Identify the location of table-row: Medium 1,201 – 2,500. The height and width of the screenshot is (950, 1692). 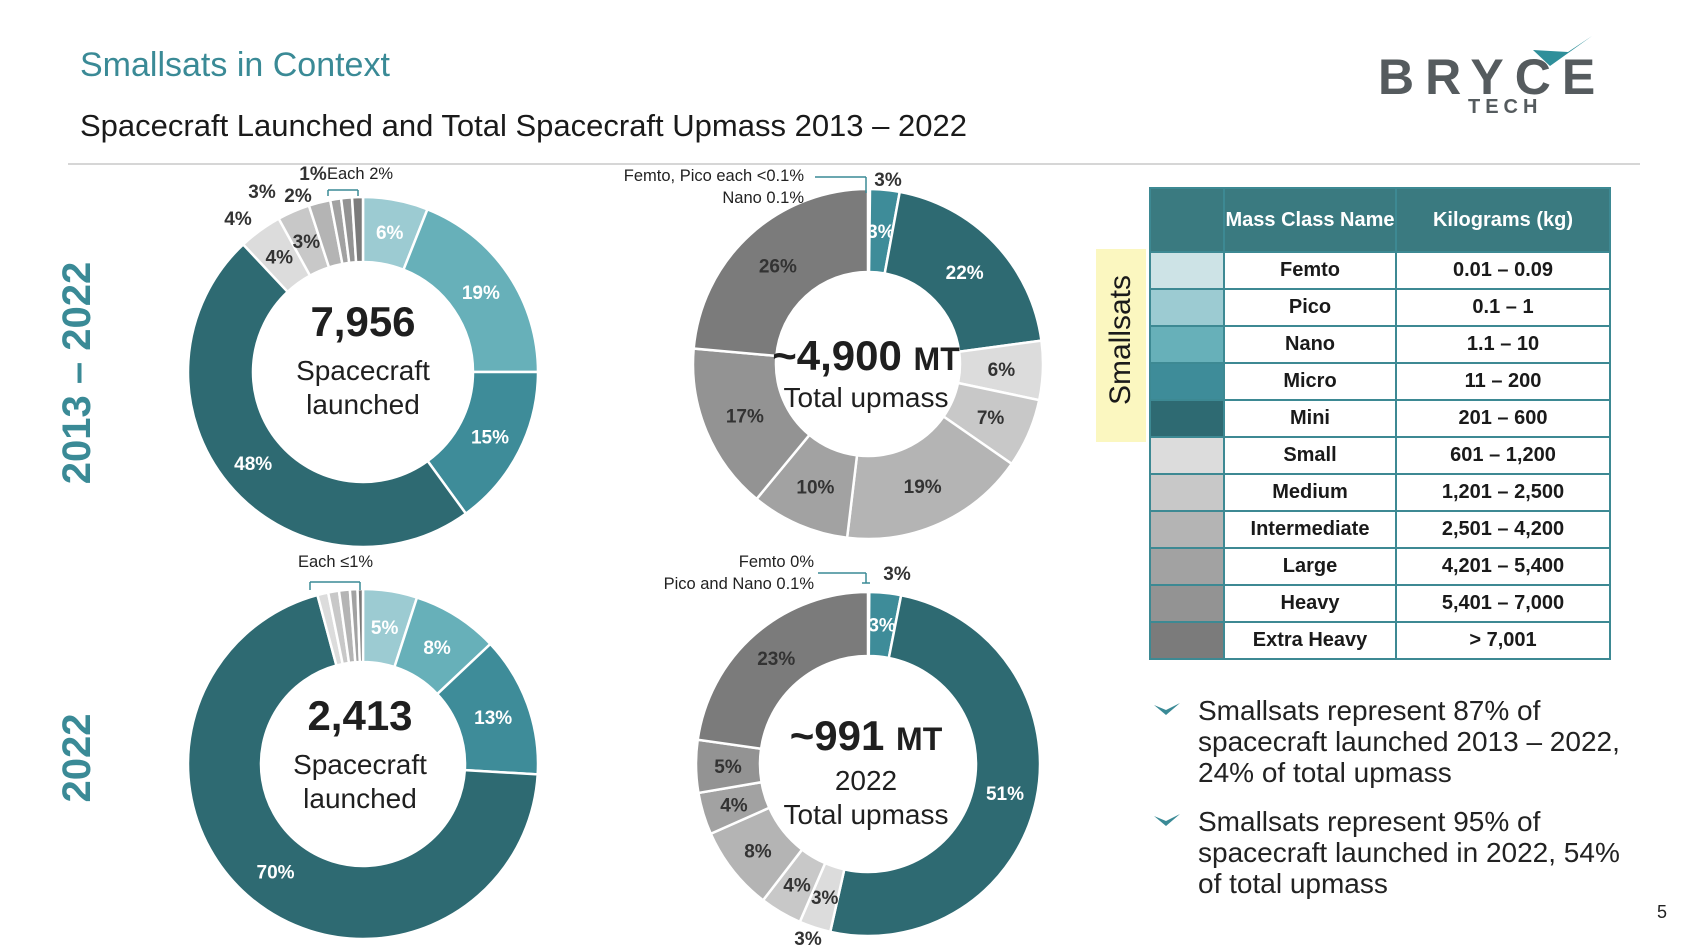
(1380, 492).